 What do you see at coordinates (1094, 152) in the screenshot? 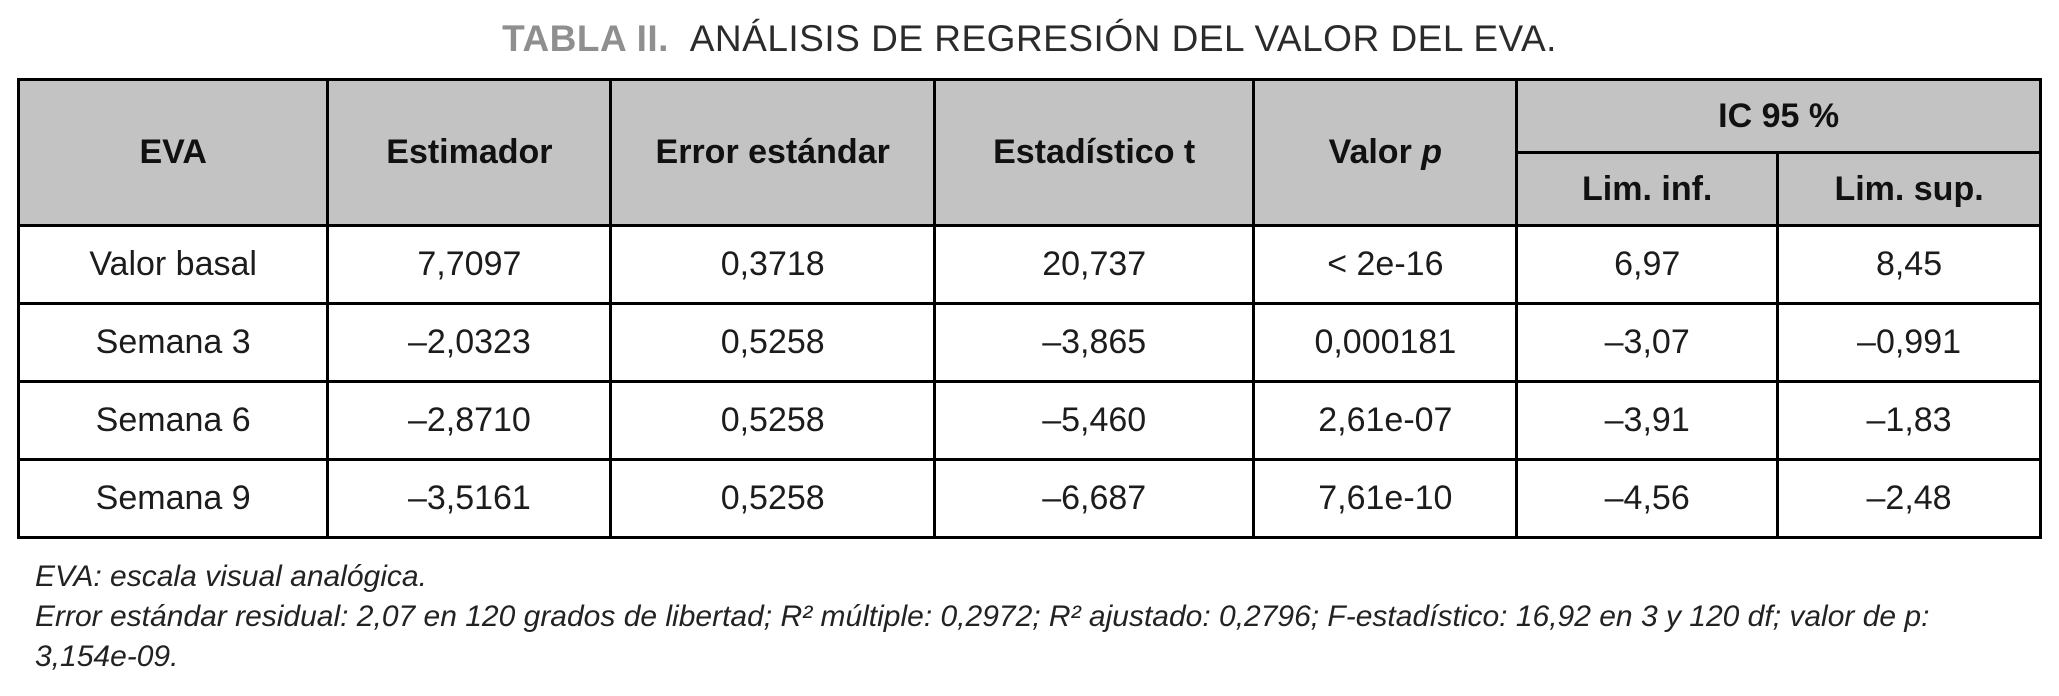
I see `col-header-estadistico-t: Estadístico t` at bounding box center [1094, 152].